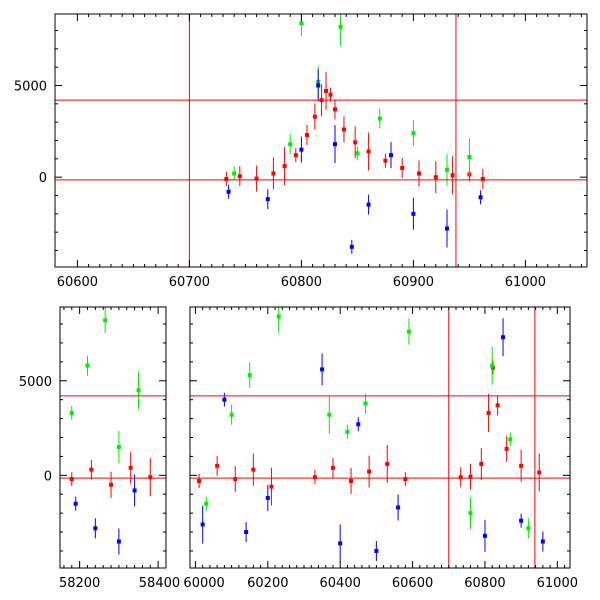 This screenshot has height=600, width=600. What do you see at coordinates (159, 583) in the screenshot?
I see `bottom-x-tick-label: 58400` at bounding box center [159, 583].